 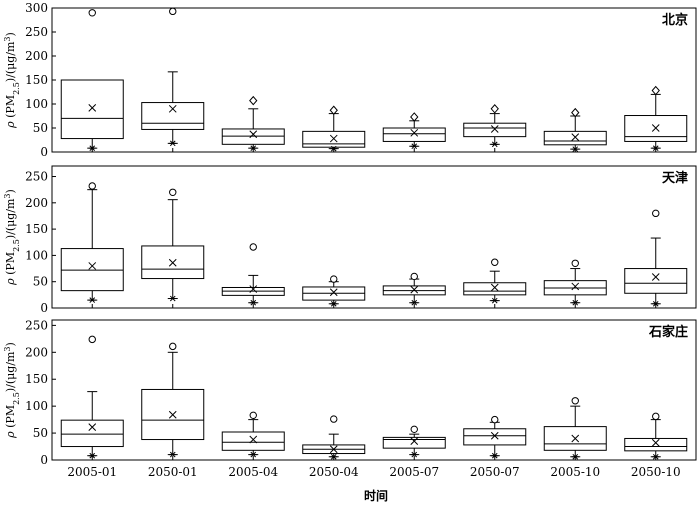 What do you see at coordinates (44, 308) in the screenshot?
I see `y-tick-label: 0` at bounding box center [44, 308].